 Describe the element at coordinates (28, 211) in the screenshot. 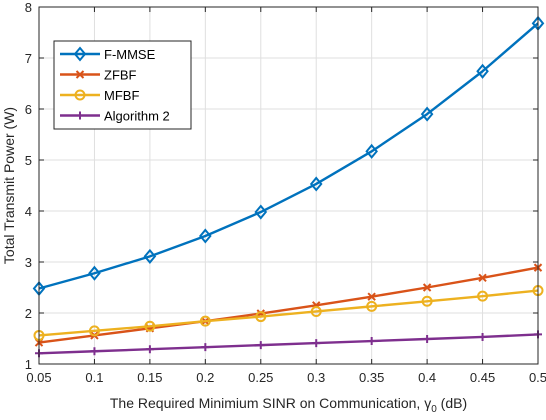

I see `y-tick-label: 4` at that location.